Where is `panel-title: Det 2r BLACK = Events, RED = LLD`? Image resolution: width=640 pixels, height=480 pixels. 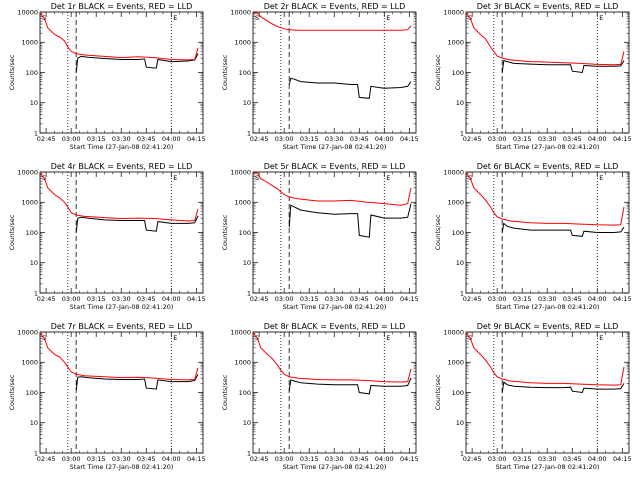 panel-title: Det 2r BLACK = Events, RED = LLD is located at coordinates (335, 6).